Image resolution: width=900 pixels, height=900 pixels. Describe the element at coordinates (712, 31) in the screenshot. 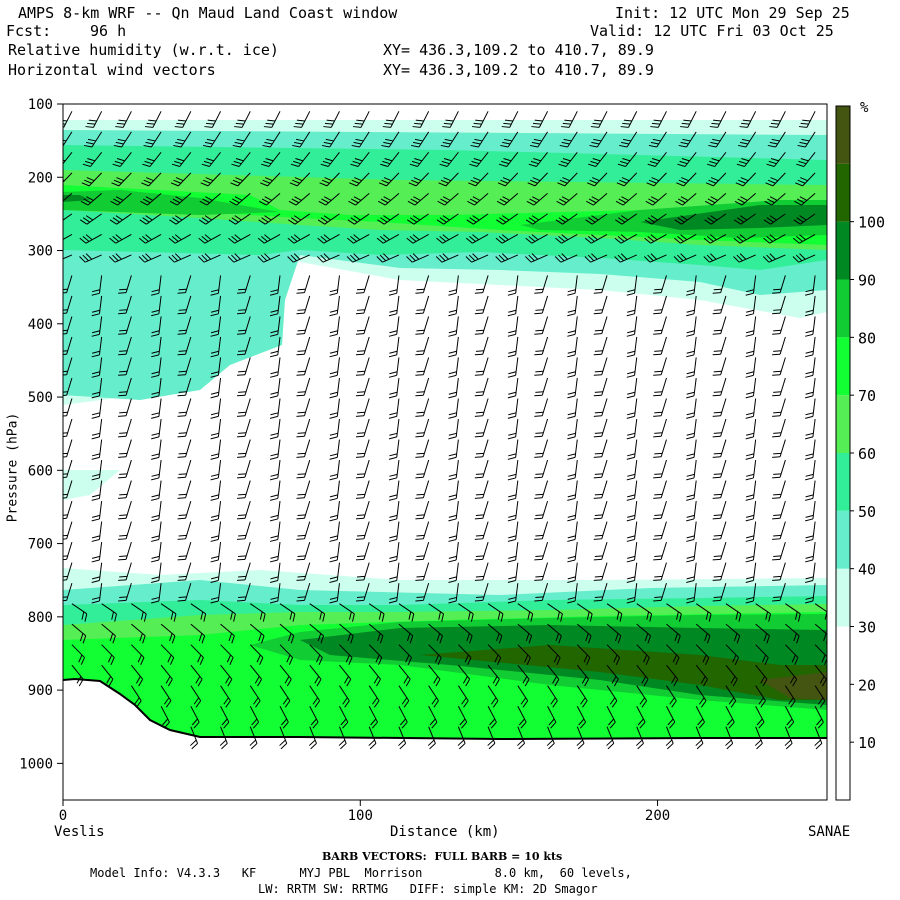

I see `valid-time: Valid: 12 UTC Fri 03 Oct 25` at that location.